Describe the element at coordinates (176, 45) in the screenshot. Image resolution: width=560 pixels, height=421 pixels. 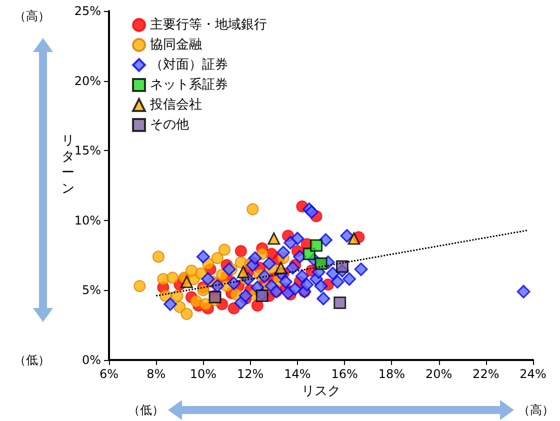
I see `legend-label: 協同金融` at that location.